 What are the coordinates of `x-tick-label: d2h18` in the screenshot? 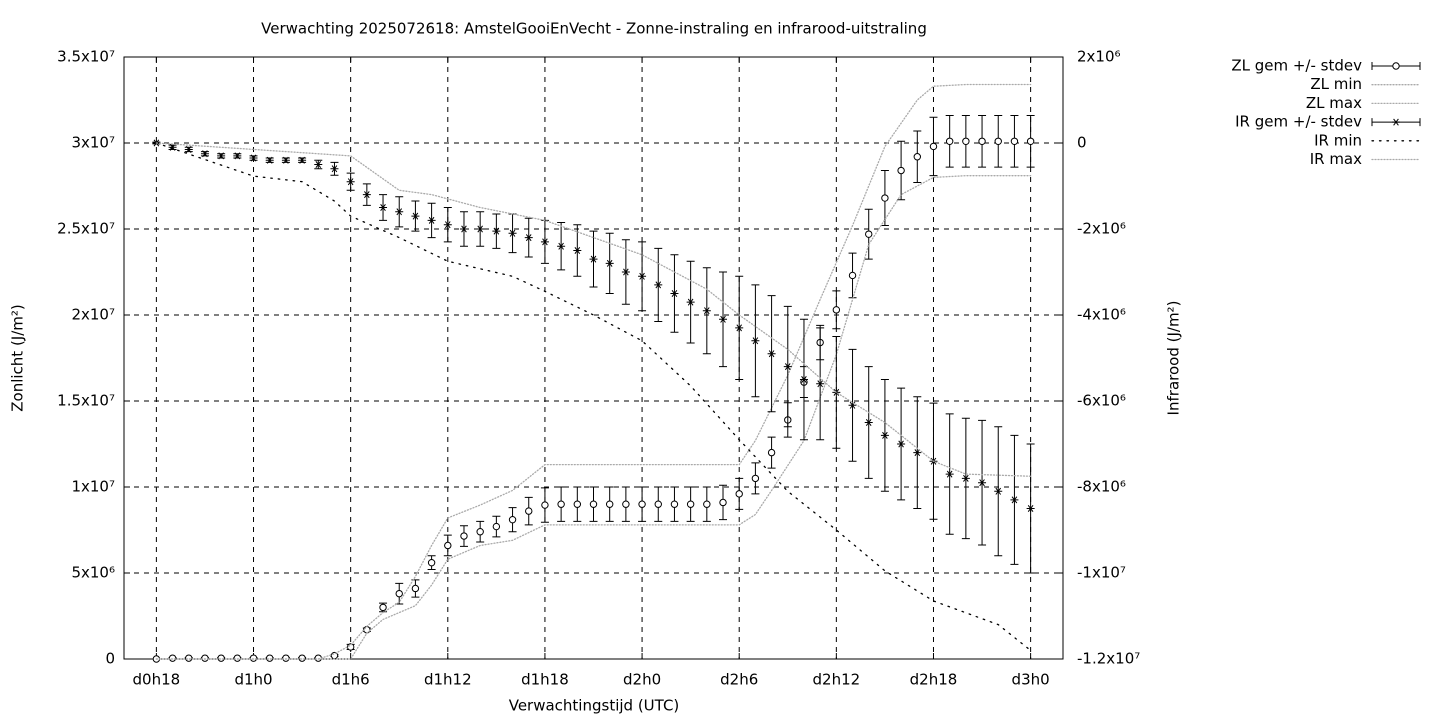 It's located at (934, 680).